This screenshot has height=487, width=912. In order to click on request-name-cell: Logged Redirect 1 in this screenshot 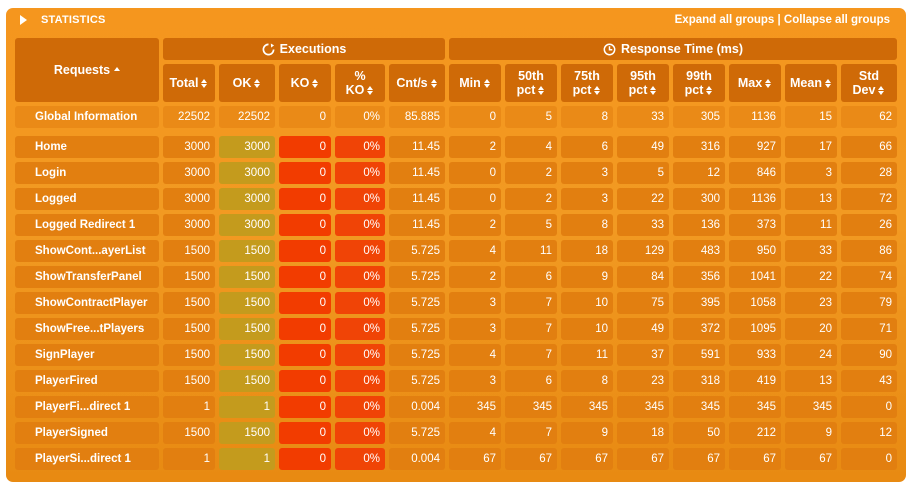, I will do `click(87, 225)`.